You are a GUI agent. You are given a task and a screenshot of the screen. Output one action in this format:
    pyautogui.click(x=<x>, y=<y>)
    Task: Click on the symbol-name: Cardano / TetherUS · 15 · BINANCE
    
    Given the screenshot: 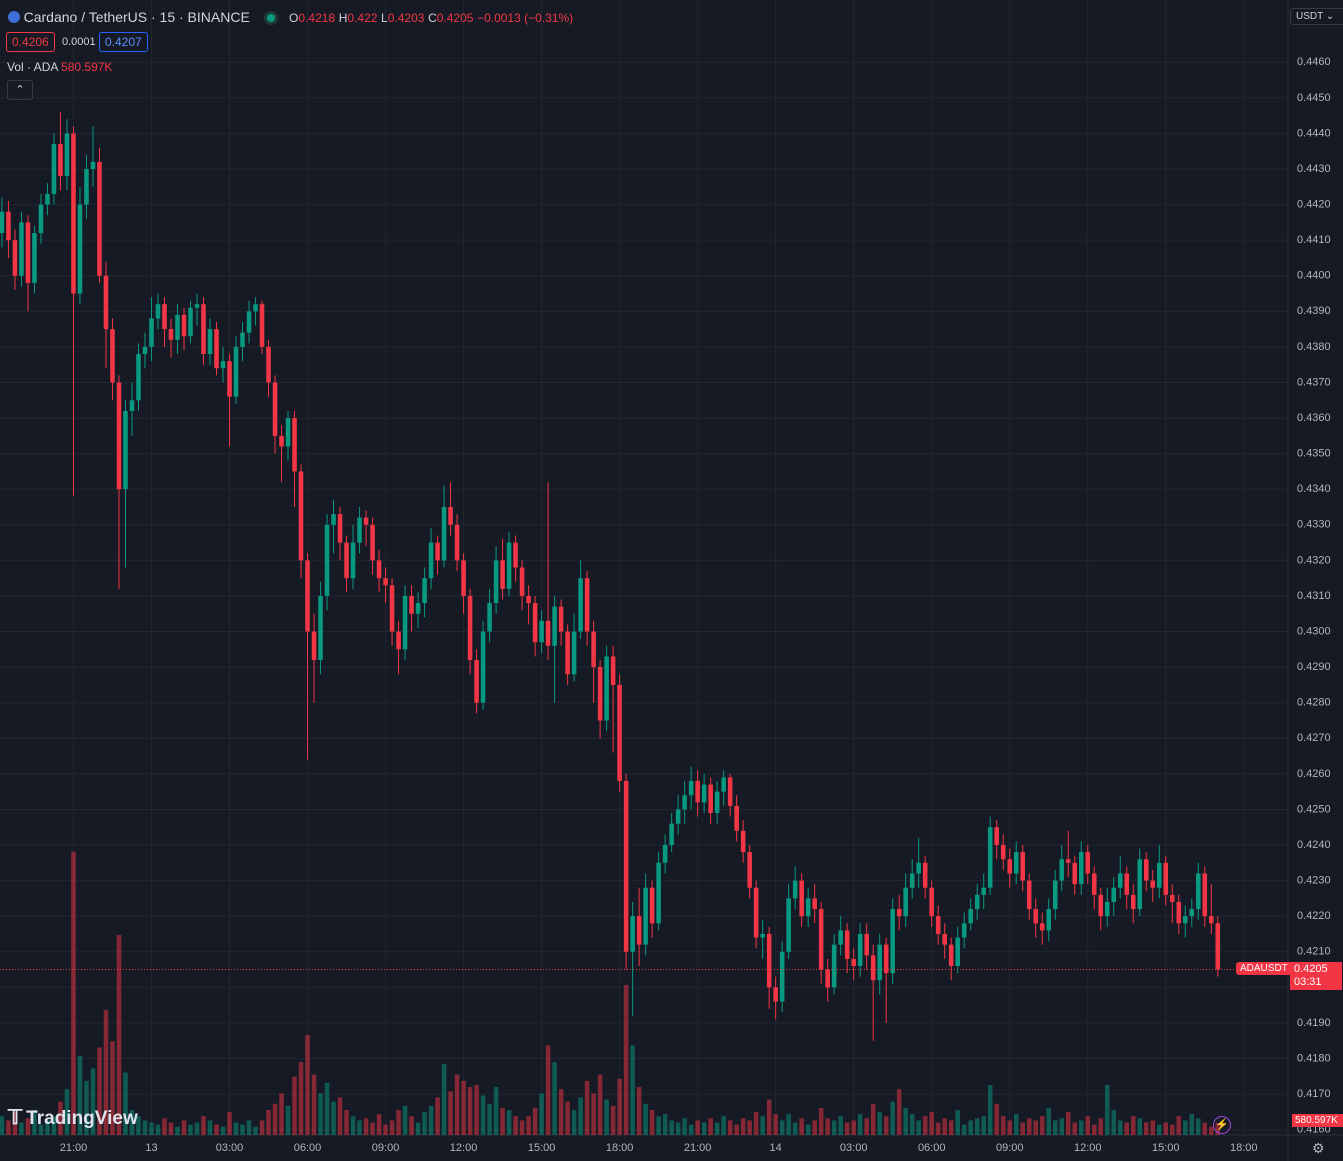 What is the action you would take?
    pyautogui.click(x=136, y=17)
    